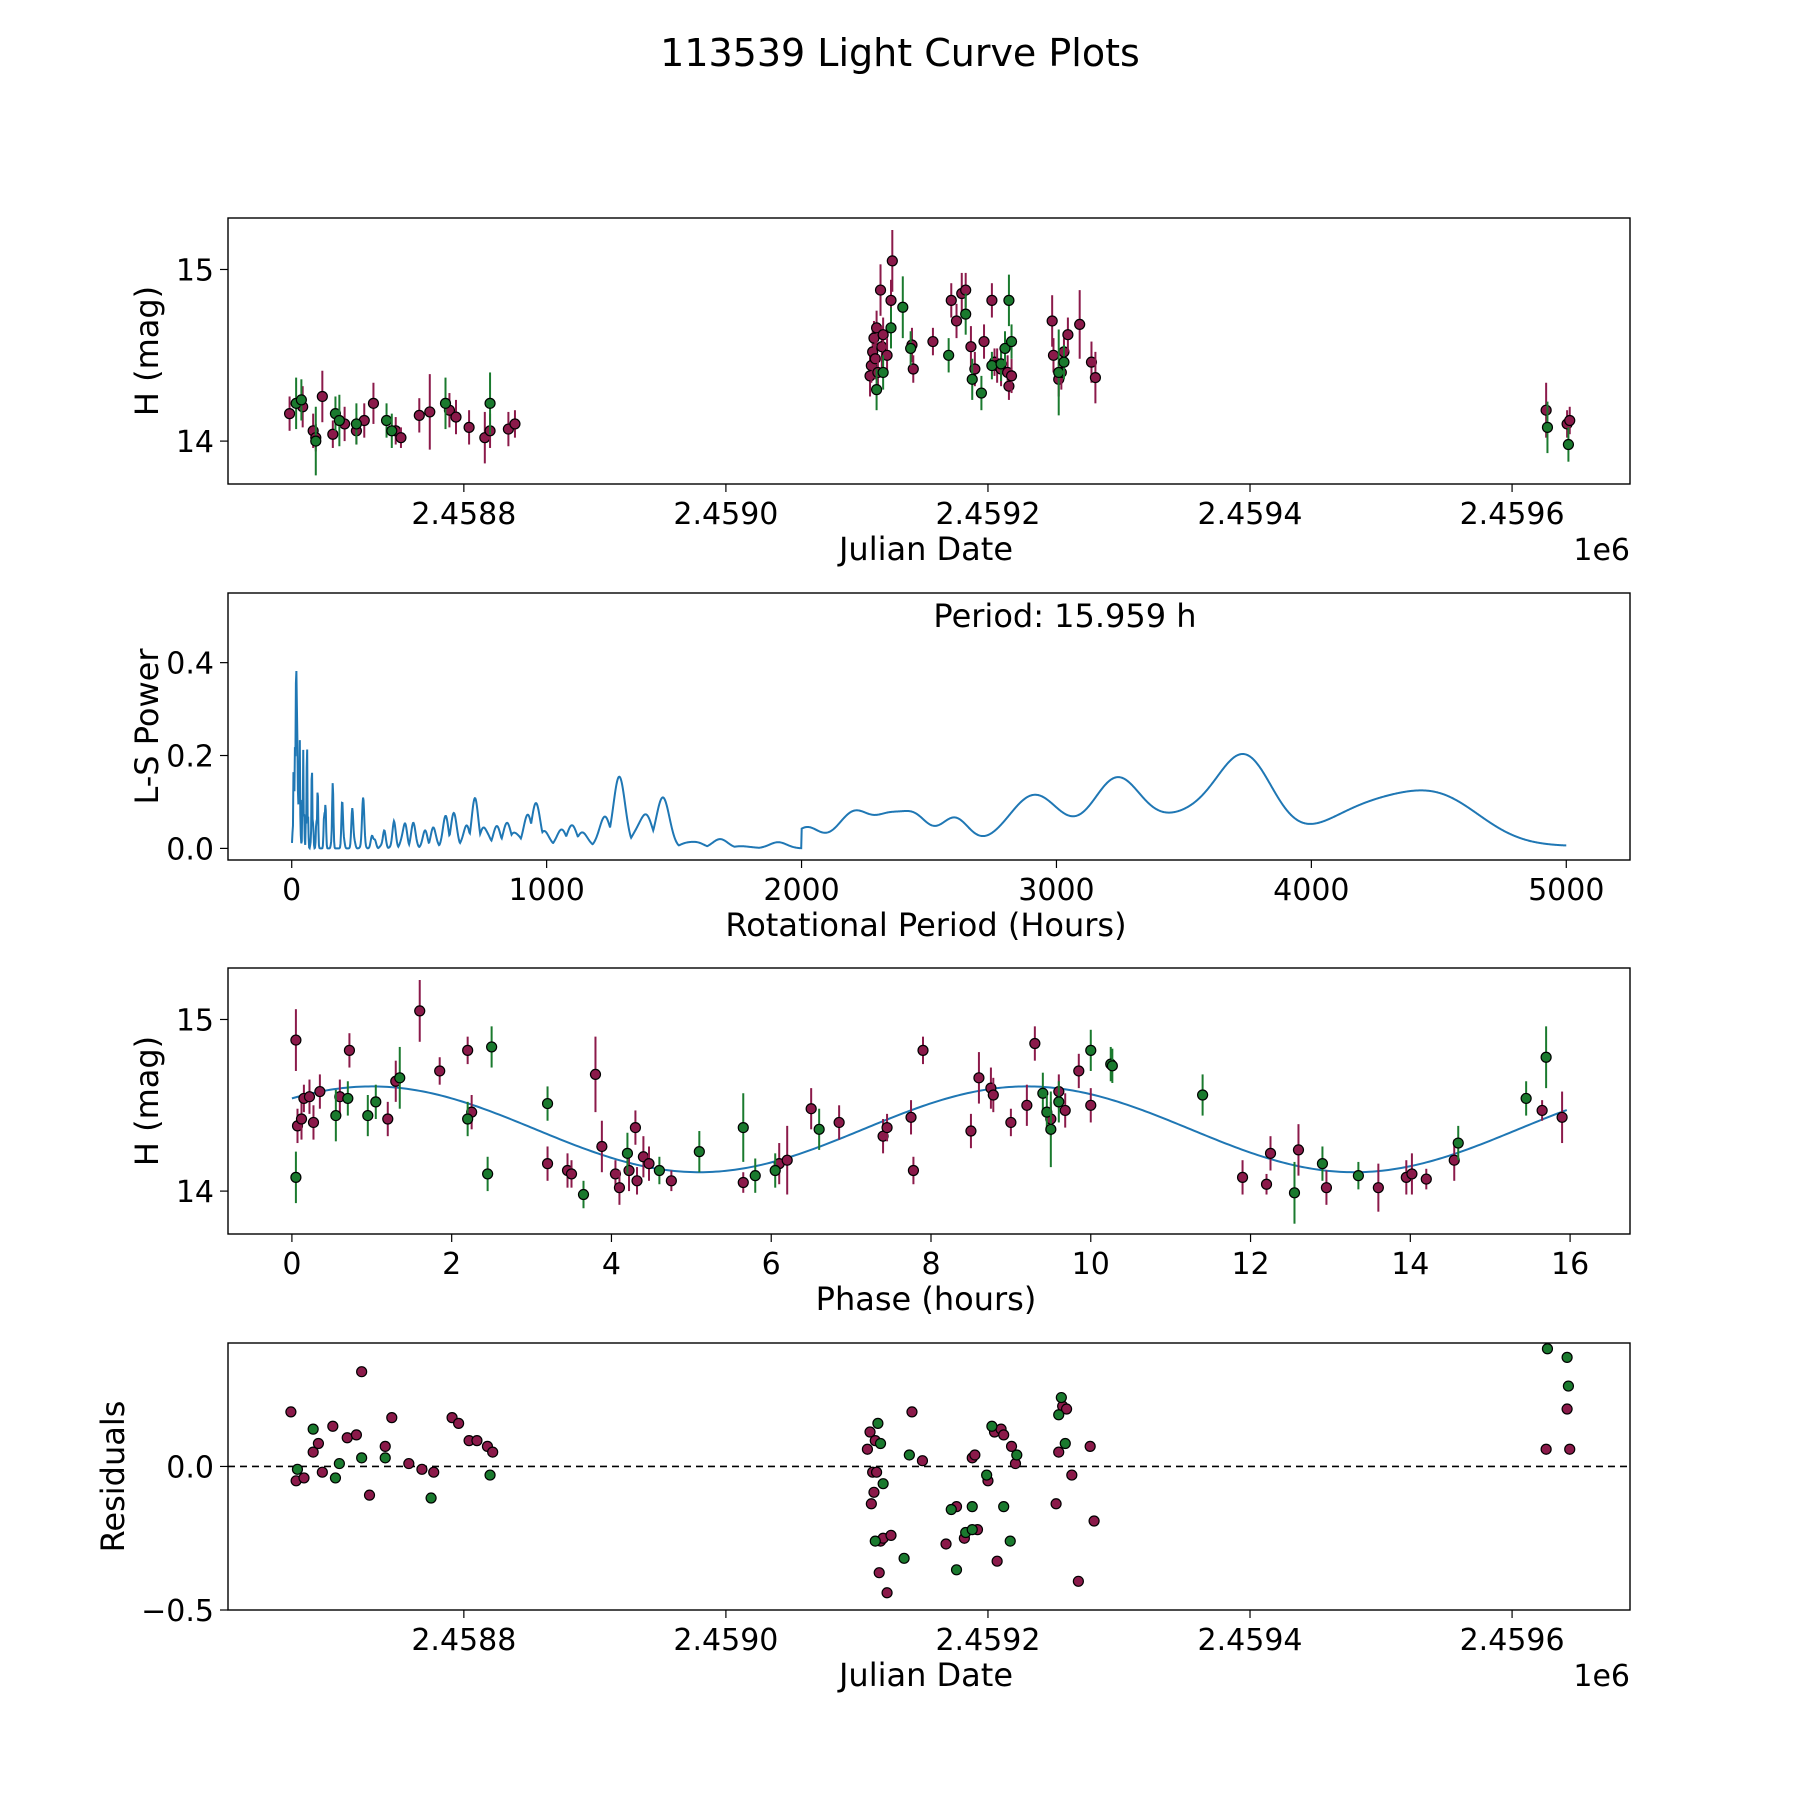 This screenshot has width=1800, height=1800. Describe the element at coordinates (928, 760) in the screenshot. I see `periodogram-line` at that location.